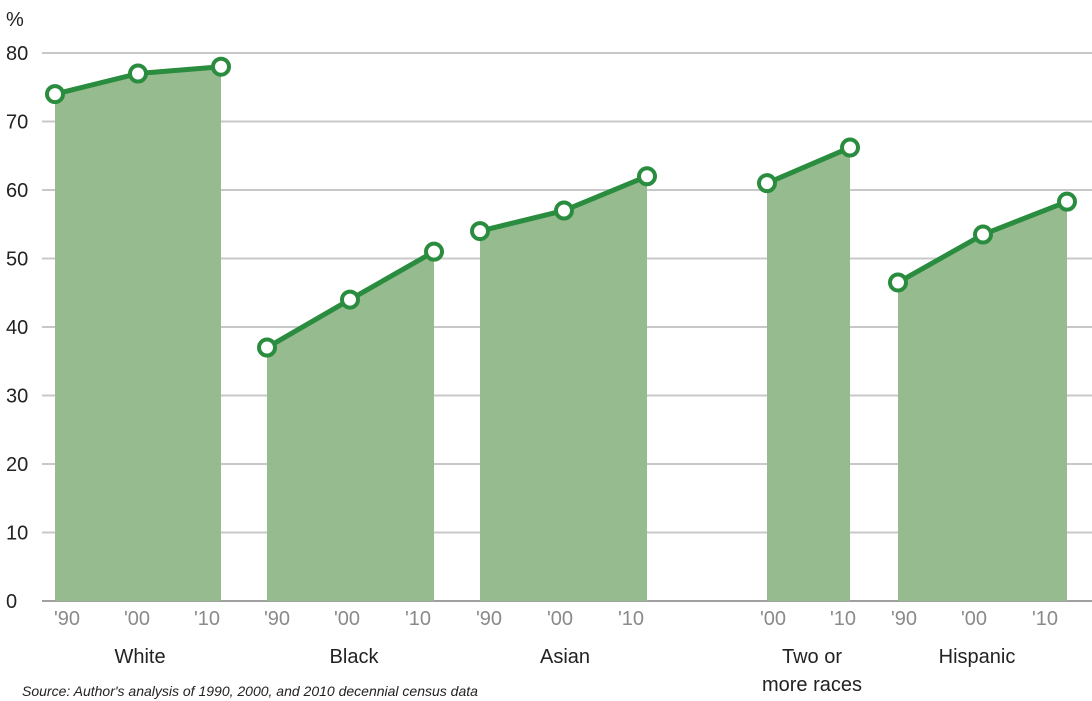 The height and width of the screenshot is (701, 1092). Describe the element at coordinates (17, 260) in the screenshot. I see `y-tick-label: 50` at that location.